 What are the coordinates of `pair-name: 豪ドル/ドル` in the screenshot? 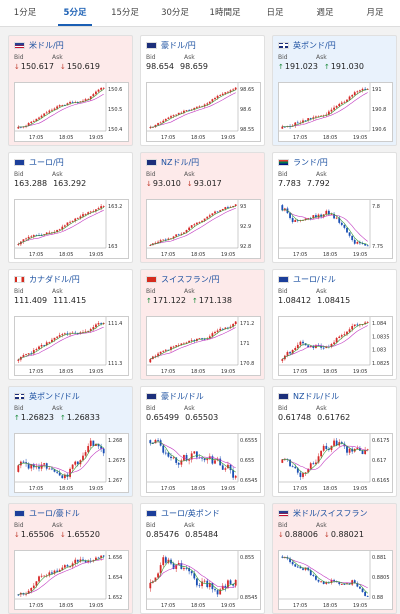 It's located at (182, 396).